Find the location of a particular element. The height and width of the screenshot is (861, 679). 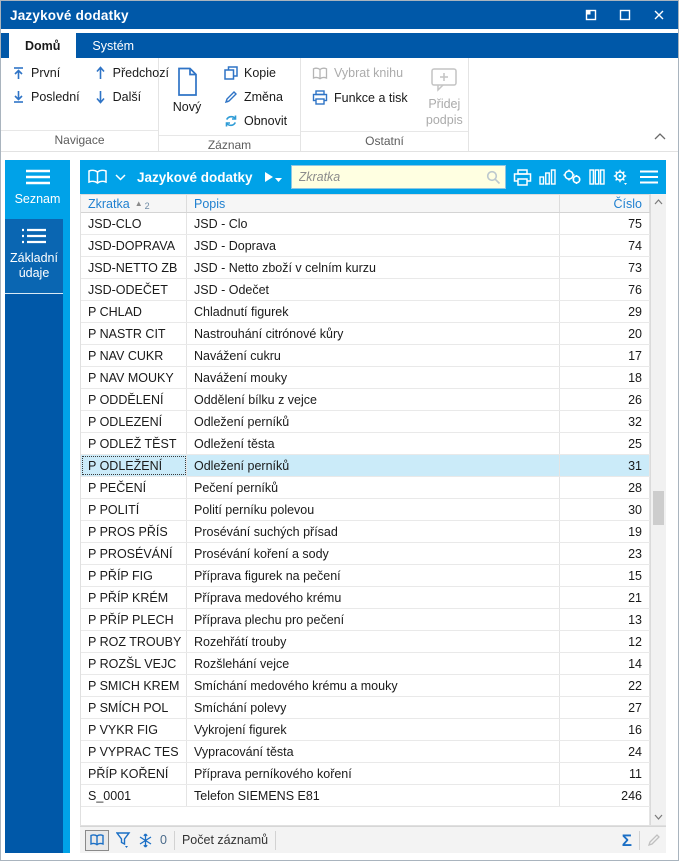

cell-cislo: 15 is located at coordinates (605, 575).